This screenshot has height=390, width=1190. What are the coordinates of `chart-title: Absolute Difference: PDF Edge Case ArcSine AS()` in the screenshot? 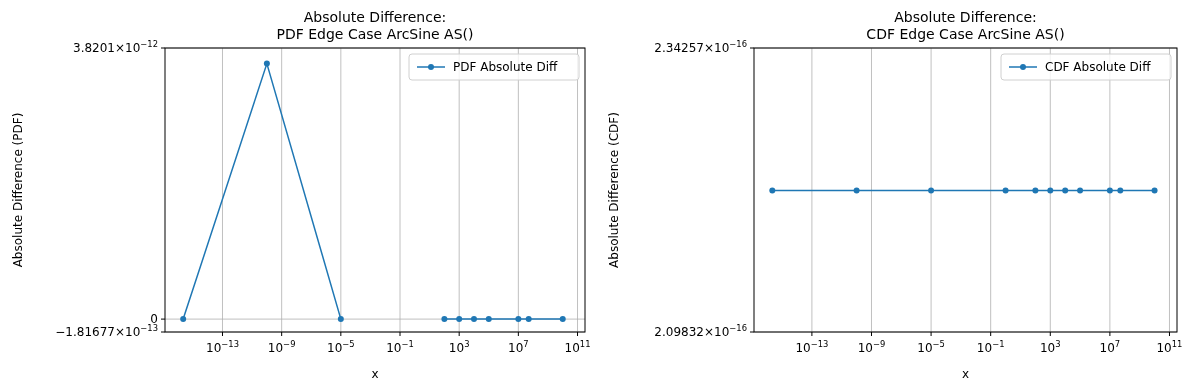 It's located at (375, 25).